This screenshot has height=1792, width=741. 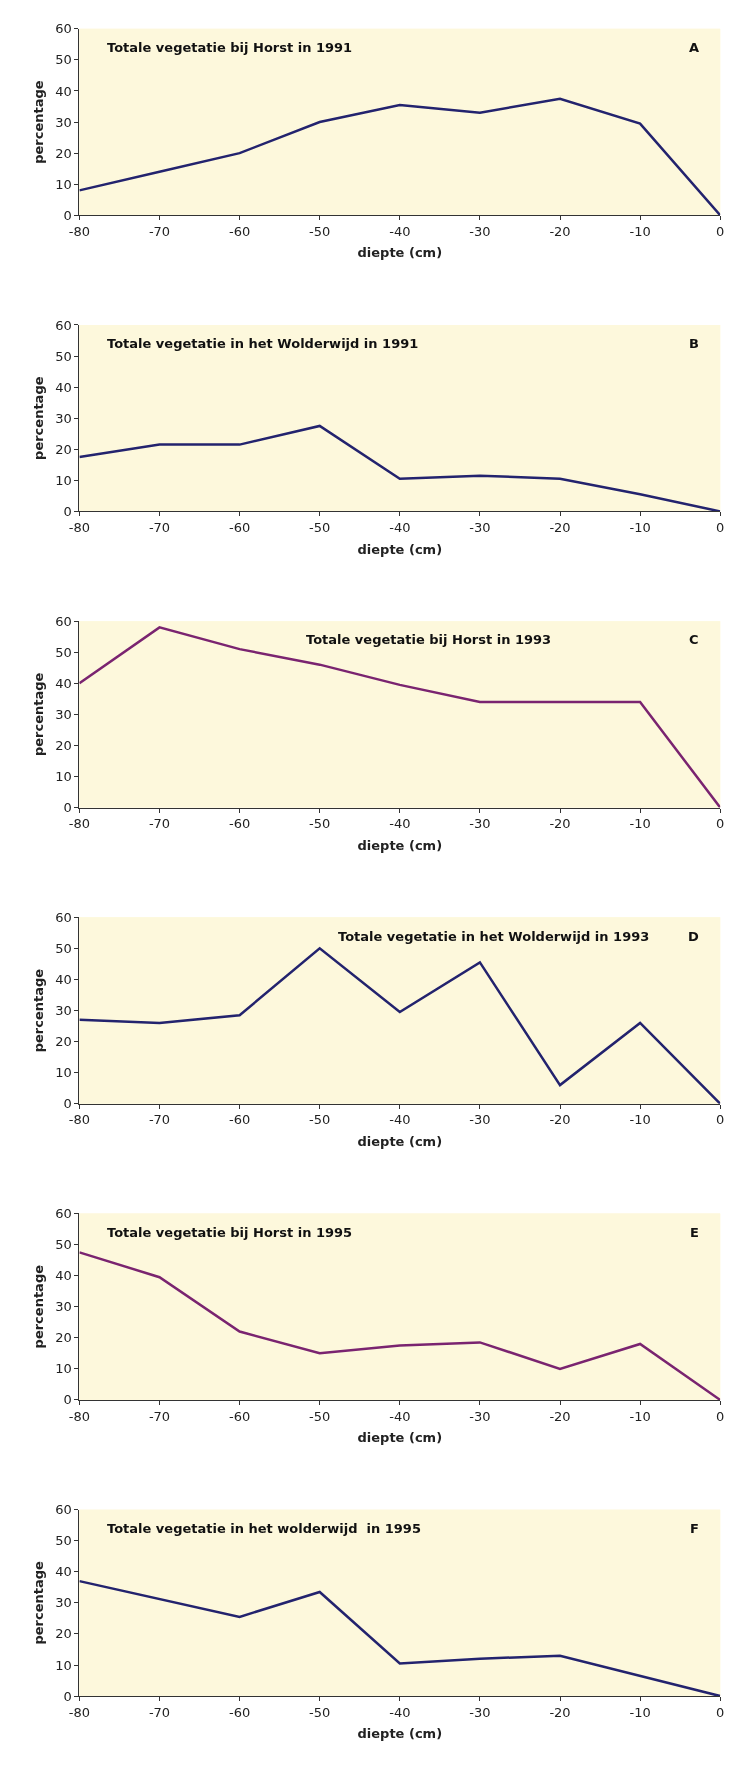 I want to click on text: Totale vegetatie in het Wolderwijd in 1993, so click(x=494, y=936).